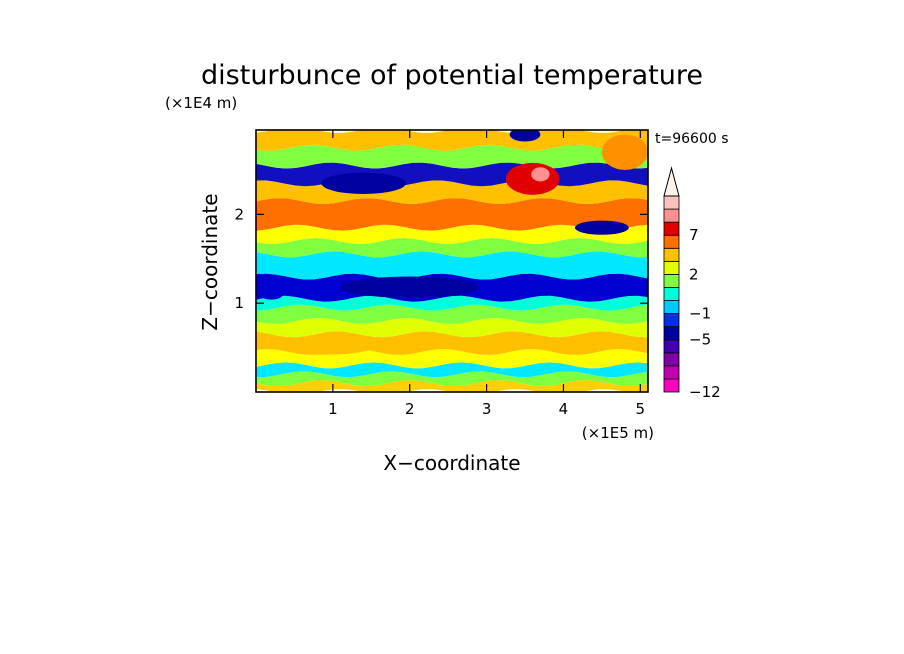 The width and height of the screenshot is (904, 654). I want to click on colorbar-tick-label: 2, so click(694, 274).